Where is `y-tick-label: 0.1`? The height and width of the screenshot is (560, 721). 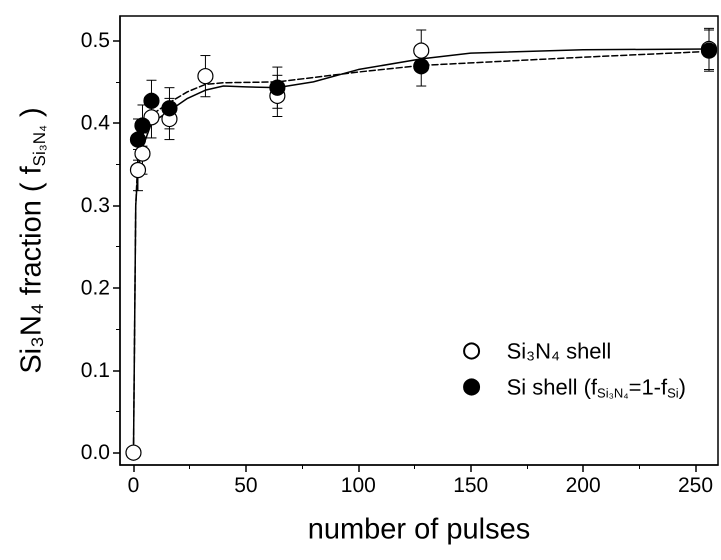
y-tick-label: 0.1 is located at coordinates (95, 370).